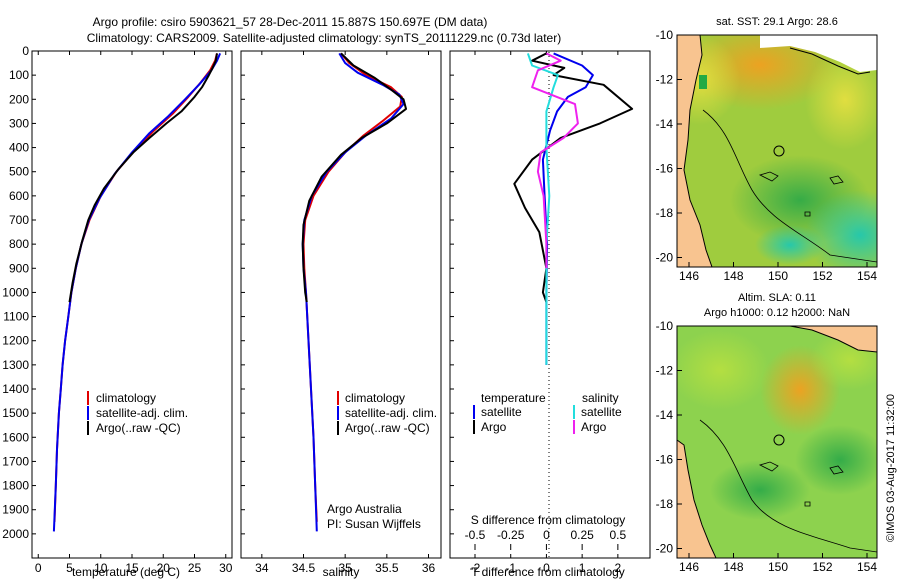  Describe the element at coordinates (101, 568) in the screenshot. I see `x-tick-label: 10` at that location.